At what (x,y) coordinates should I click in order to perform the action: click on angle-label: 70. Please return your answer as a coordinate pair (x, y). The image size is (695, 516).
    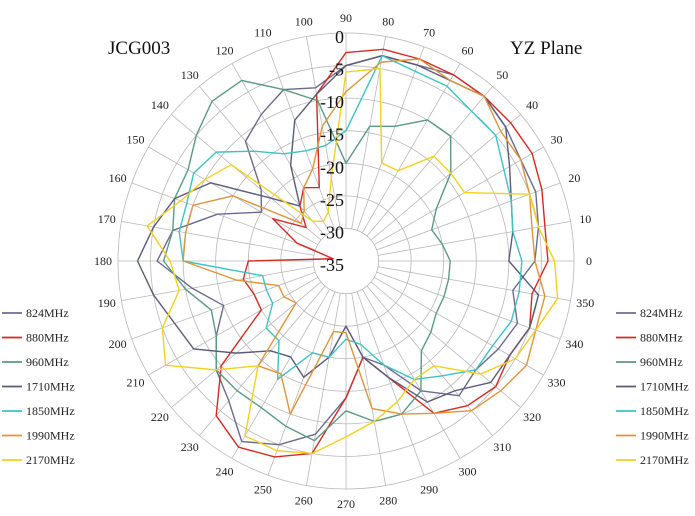
    Looking at the image, I should click on (429, 33).